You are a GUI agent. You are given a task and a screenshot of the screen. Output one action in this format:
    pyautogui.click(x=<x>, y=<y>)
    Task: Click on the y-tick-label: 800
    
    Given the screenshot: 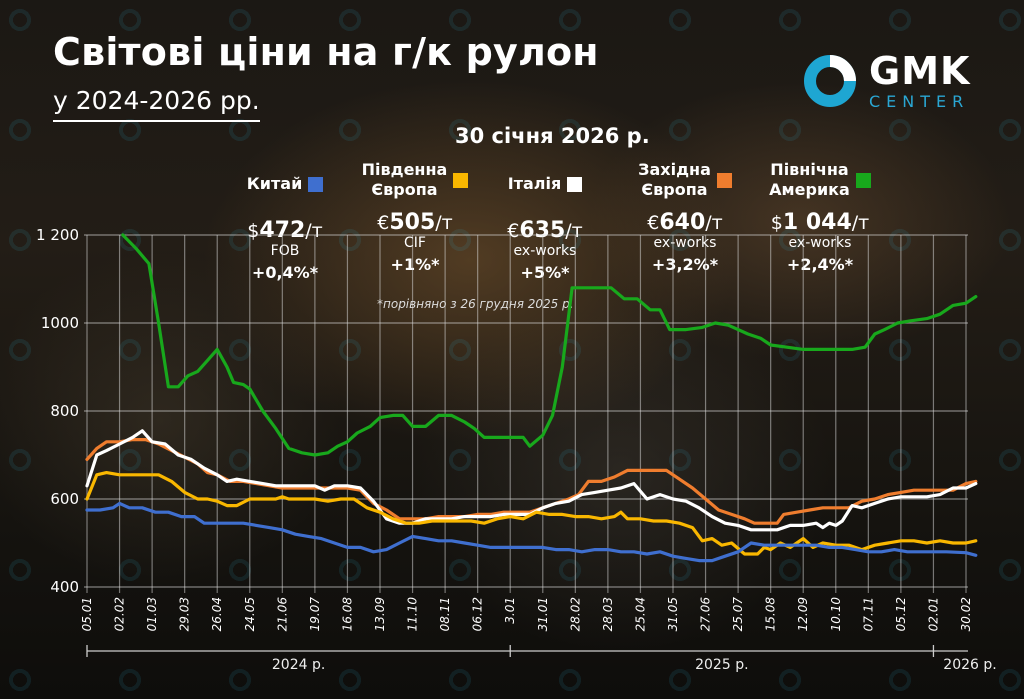 What is the action you would take?
    pyautogui.click(x=64, y=411)
    